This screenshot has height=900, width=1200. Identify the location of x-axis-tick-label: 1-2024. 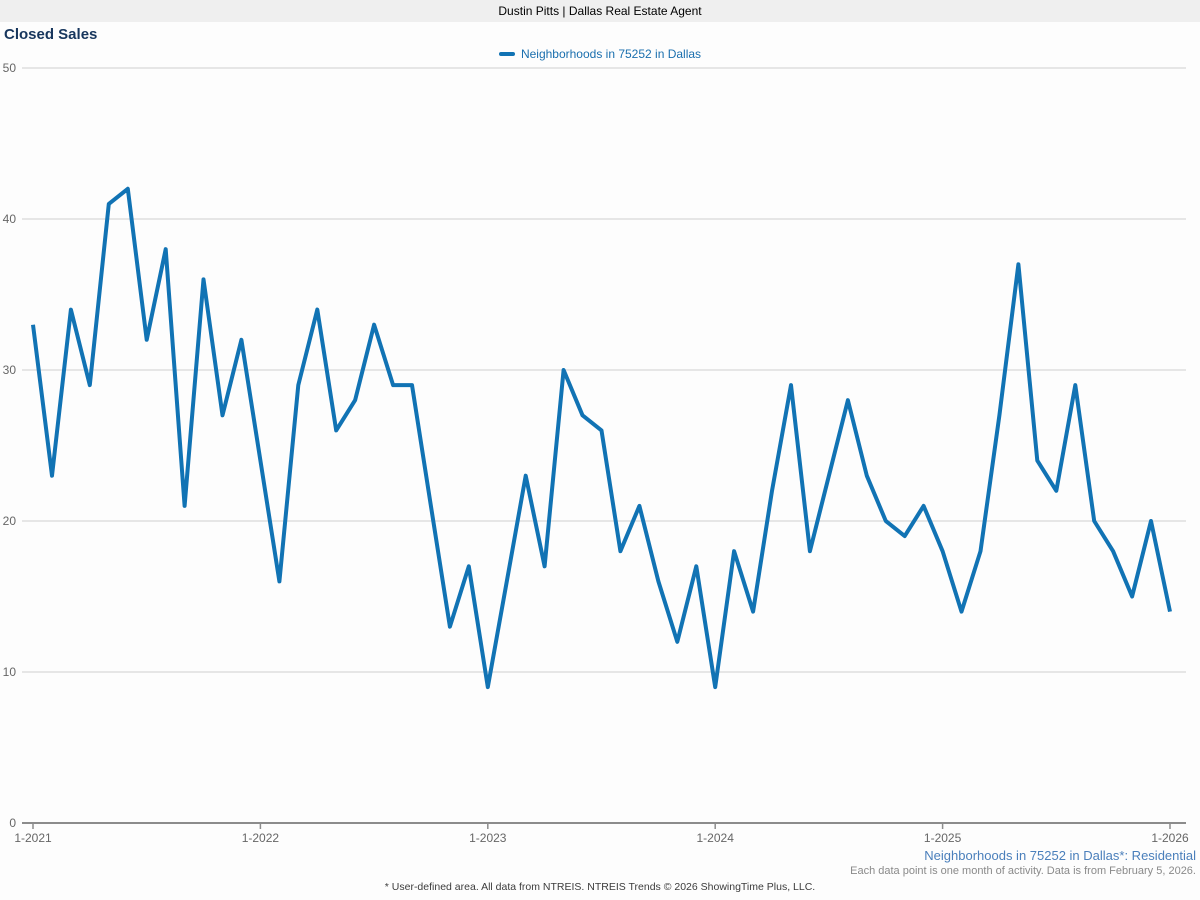
(715, 838).